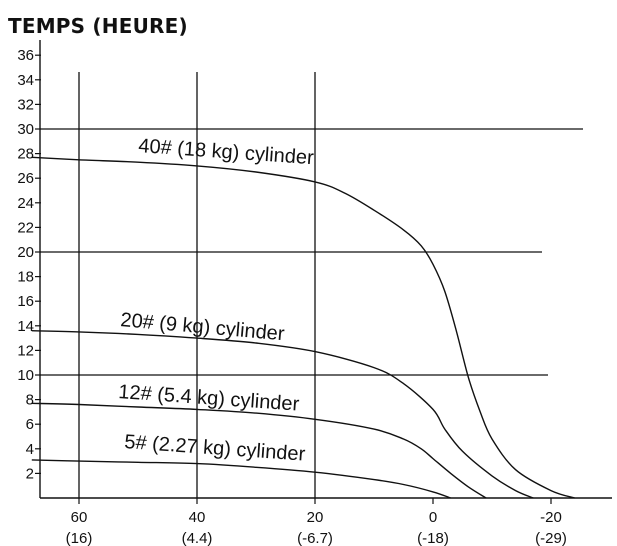 The image size is (617, 546). Describe the element at coordinates (25, 154) in the screenshot. I see `y-tick-label-28: 28` at that location.